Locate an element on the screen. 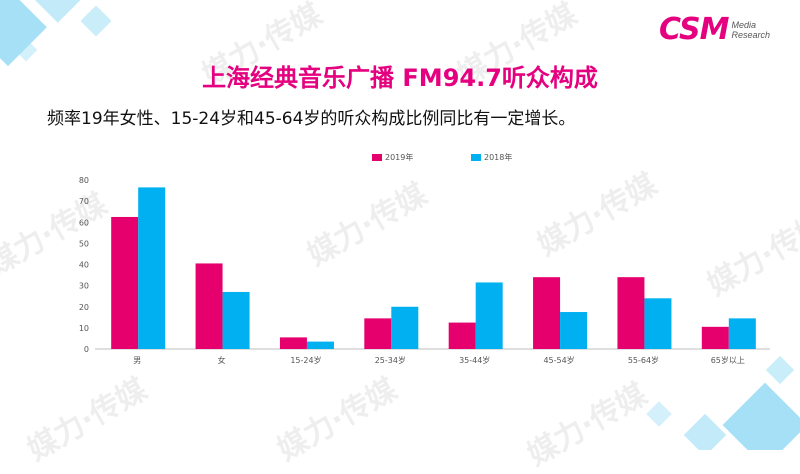  y-tick-label: 60 is located at coordinates (84, 222).